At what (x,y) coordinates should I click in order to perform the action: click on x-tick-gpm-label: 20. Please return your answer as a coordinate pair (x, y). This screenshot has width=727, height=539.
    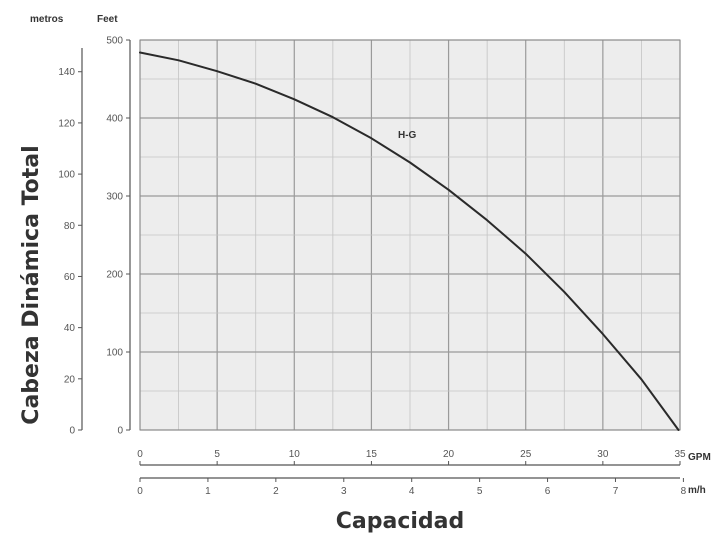
    Looking at the image, I should click on (449, 454).